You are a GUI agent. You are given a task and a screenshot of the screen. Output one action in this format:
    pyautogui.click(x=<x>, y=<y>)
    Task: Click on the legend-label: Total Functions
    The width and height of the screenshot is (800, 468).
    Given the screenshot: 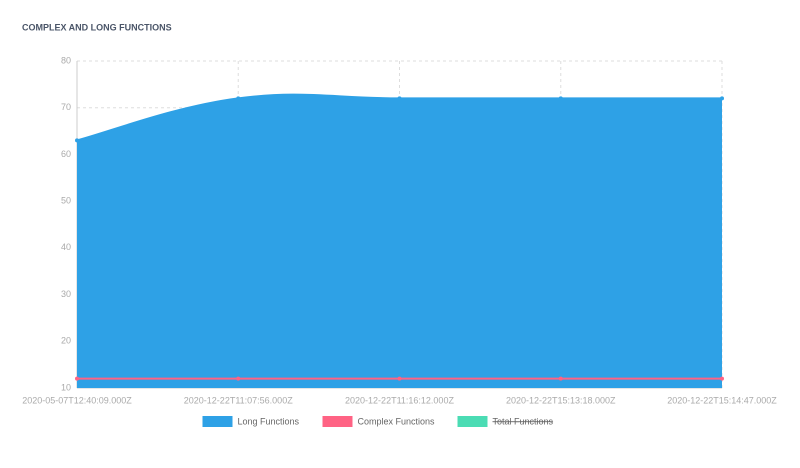 What is the action you would take?
    pyautogui.click(x=523, y=421)
    